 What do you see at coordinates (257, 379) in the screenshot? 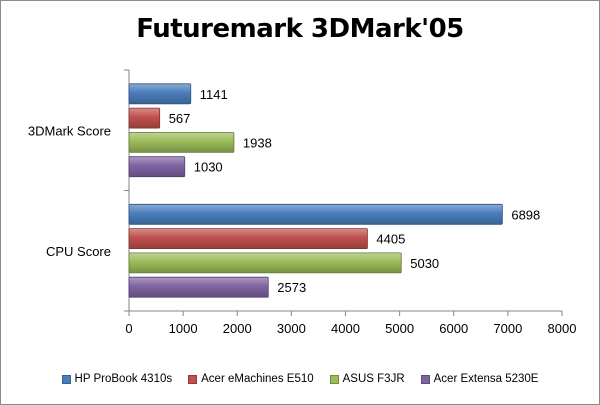
I see `legend-label: Acer eMachines E510` at bounding box center [257, 379].